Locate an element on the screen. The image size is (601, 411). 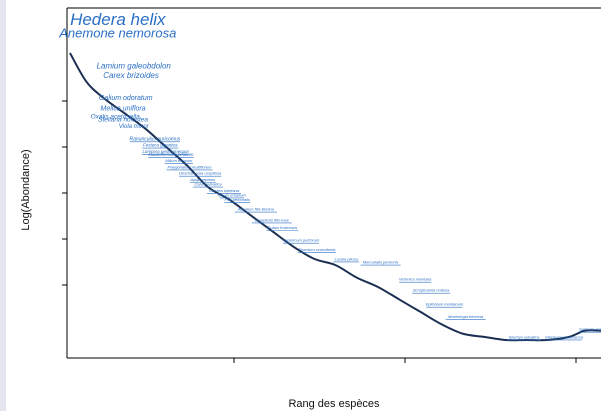
species-label-21: Poa nemoralis is located at coordinates (237, 199).